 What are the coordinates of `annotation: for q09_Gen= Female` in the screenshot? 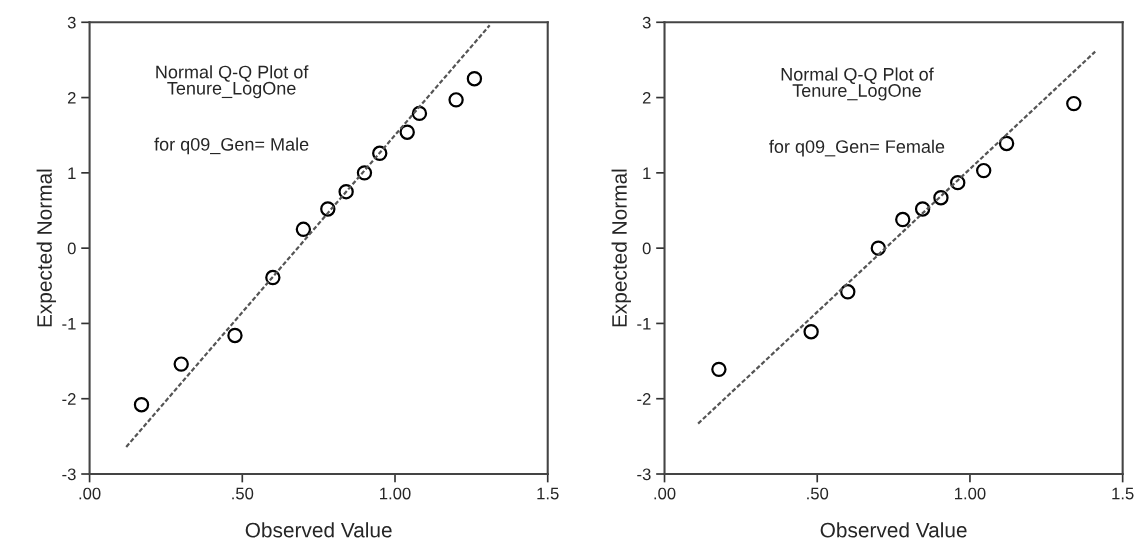 It's located at (857, 148).